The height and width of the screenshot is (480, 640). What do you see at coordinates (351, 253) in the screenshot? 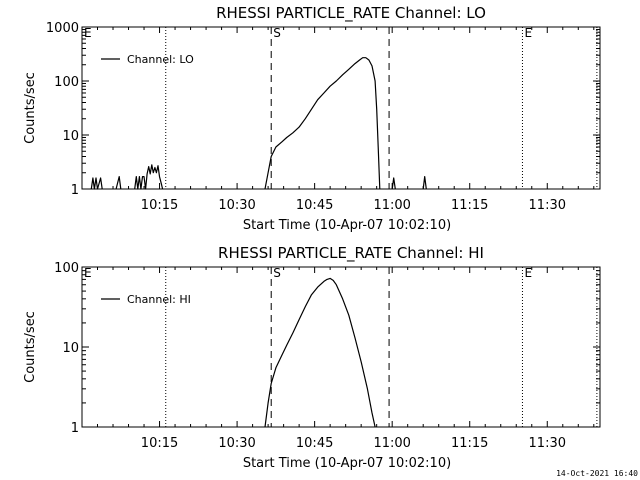
I see `chart-title: RHESSI PARTICLE_RATE Channel: HI` at bounding box center [351, 253].